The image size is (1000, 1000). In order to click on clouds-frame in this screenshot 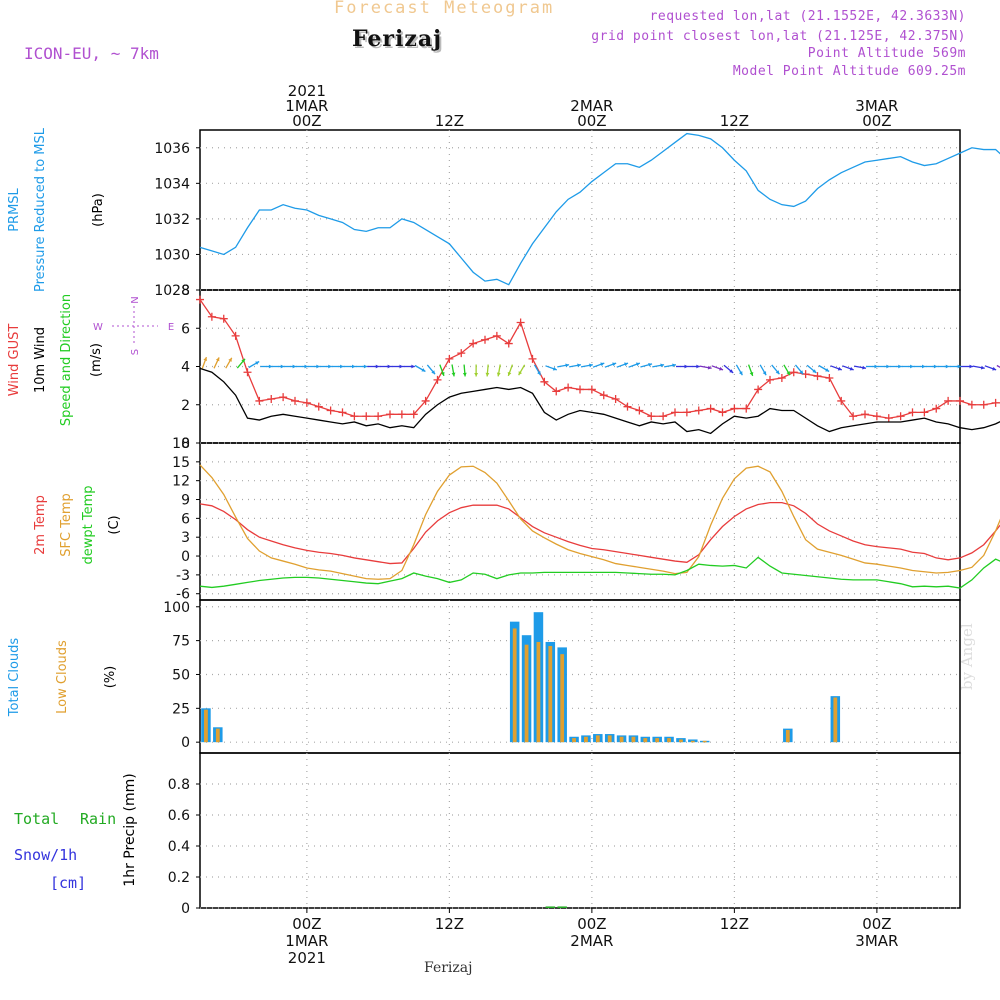, I will do `click(580, 676)`.